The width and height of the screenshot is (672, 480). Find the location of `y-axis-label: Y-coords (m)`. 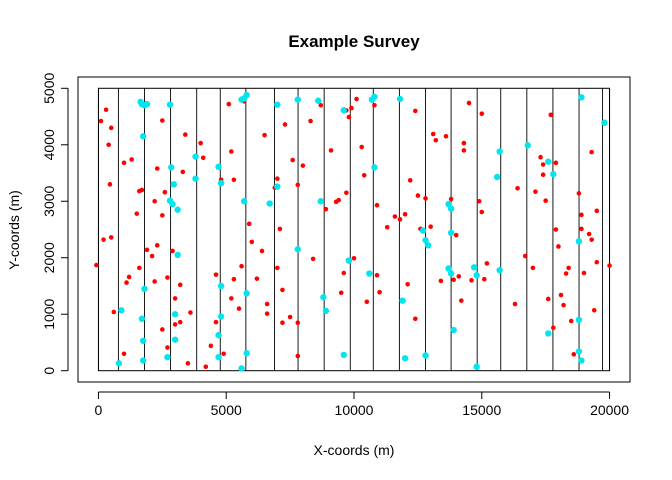

y-axis-label: Y-coords (m) is located at coordinates (14, 230).